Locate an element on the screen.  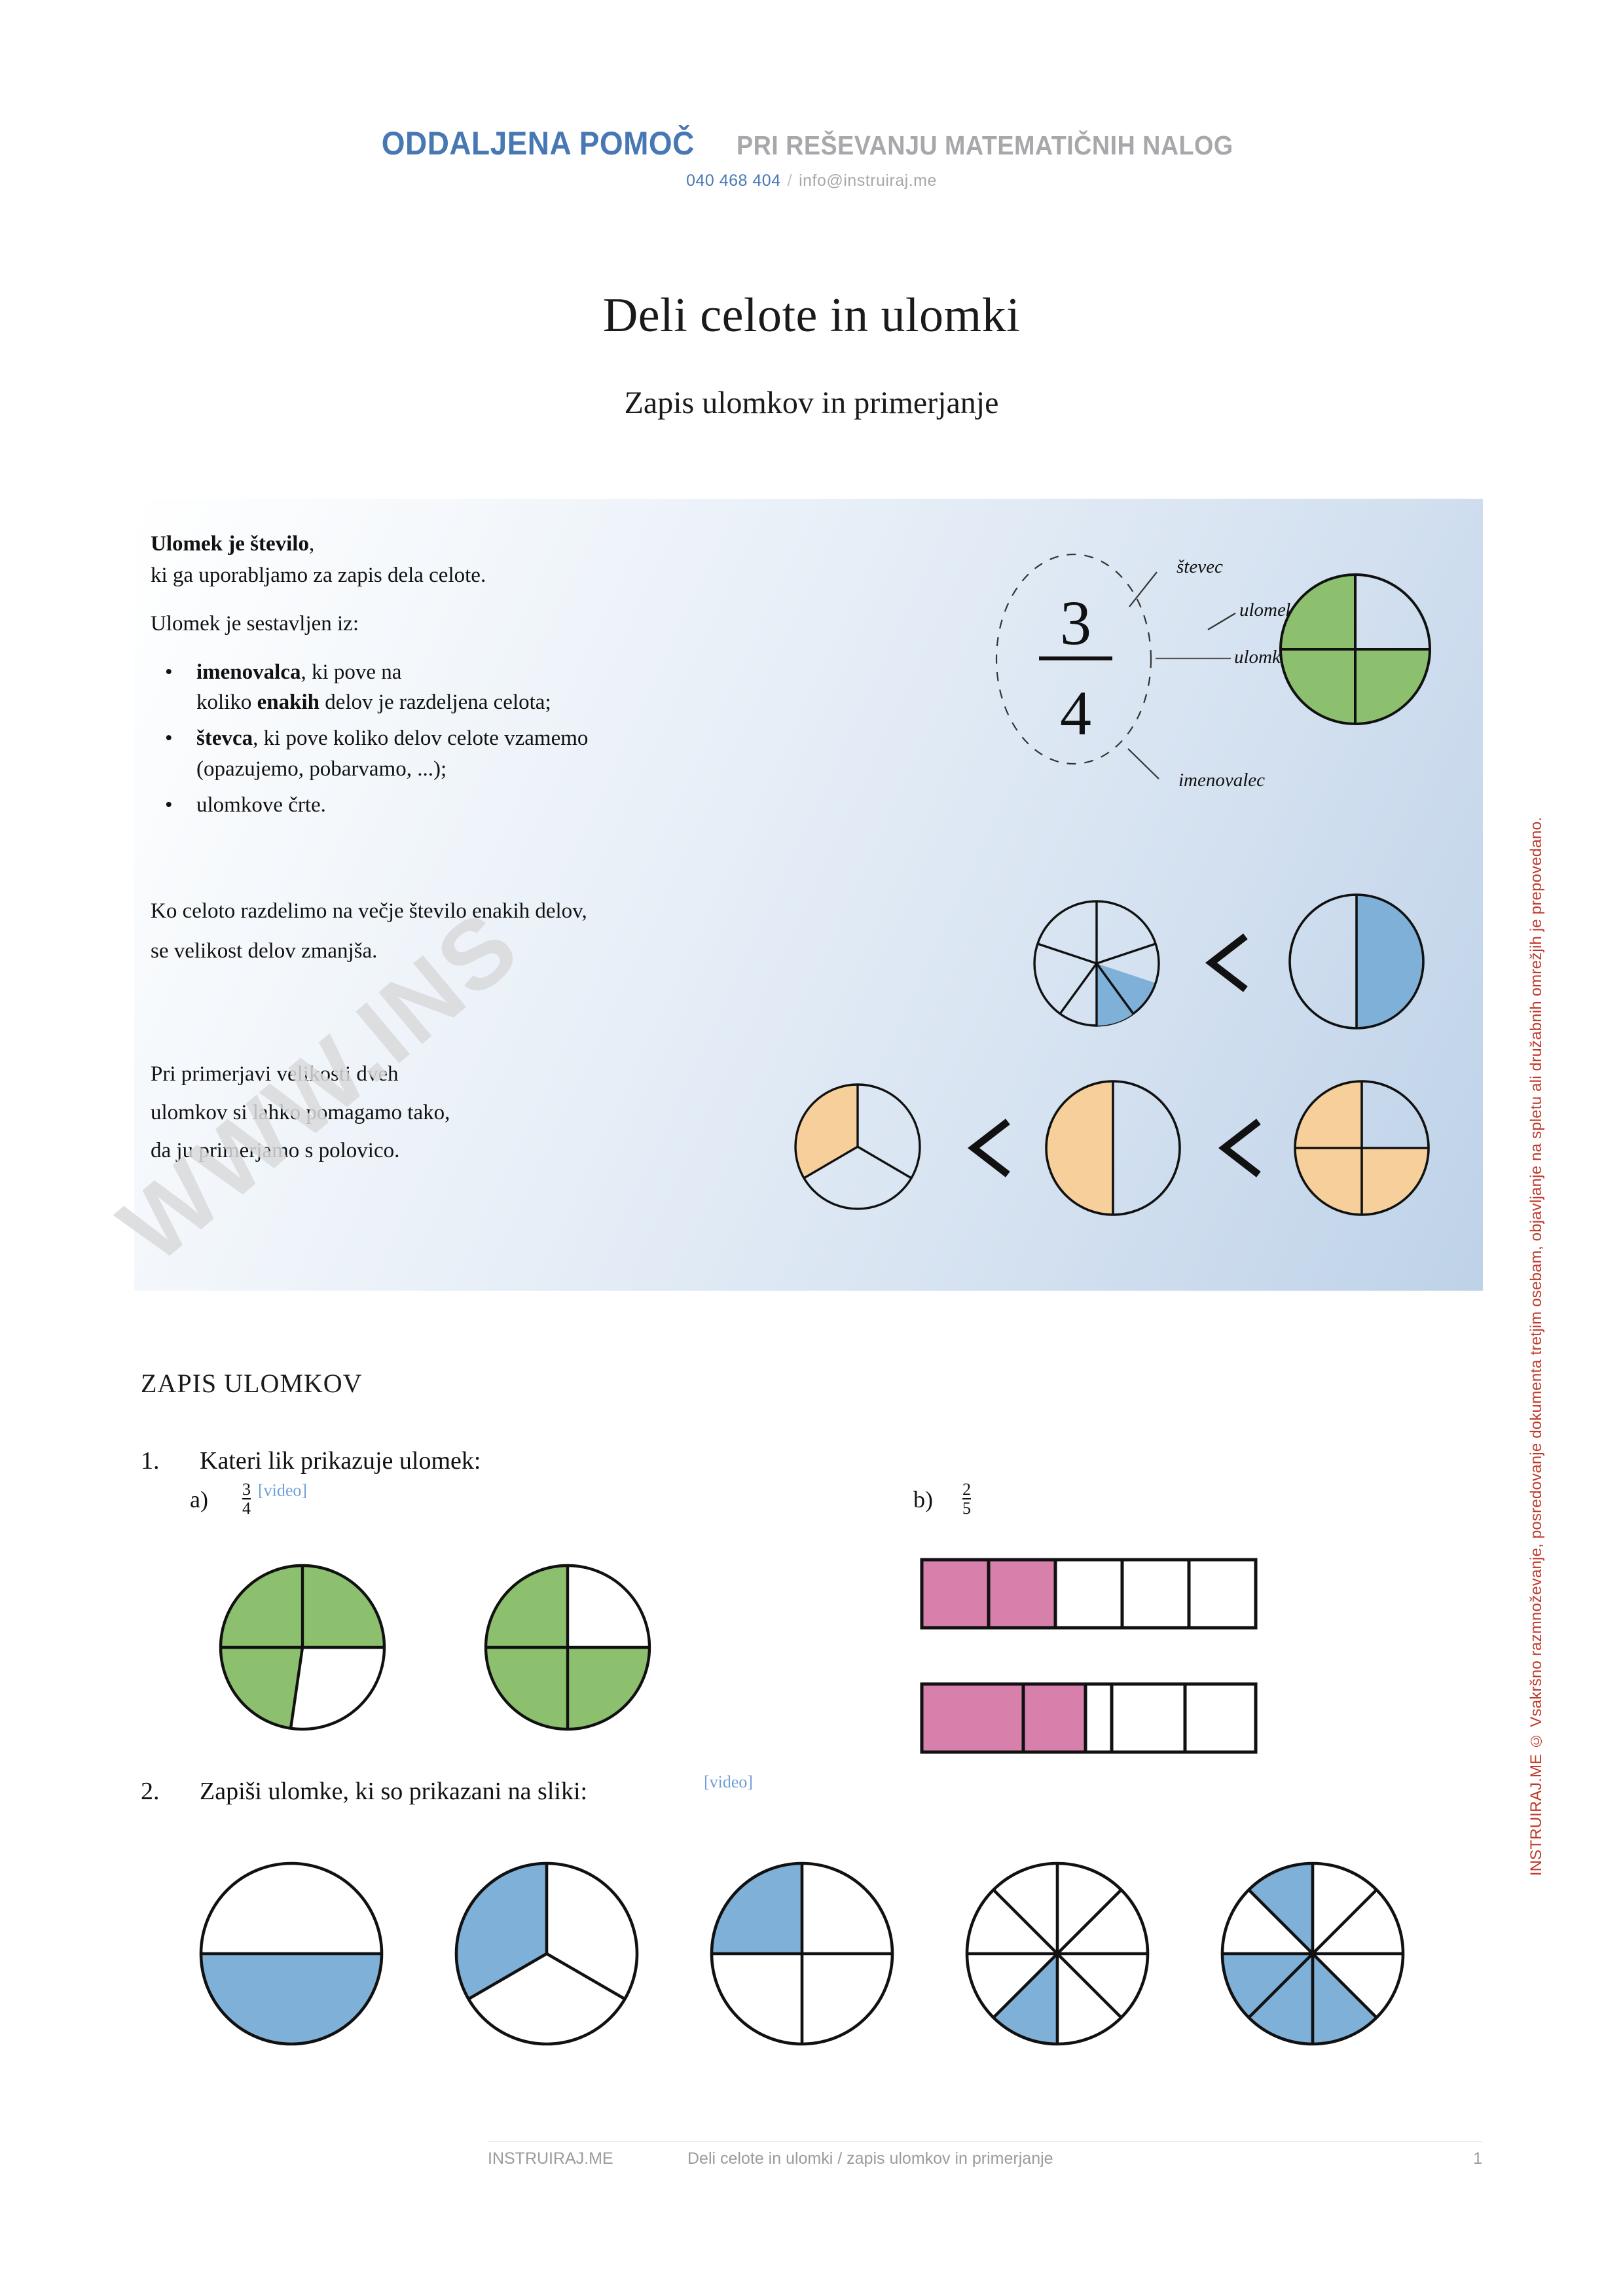
compare-row1-right-pie is located at coordinates (1356, 961).